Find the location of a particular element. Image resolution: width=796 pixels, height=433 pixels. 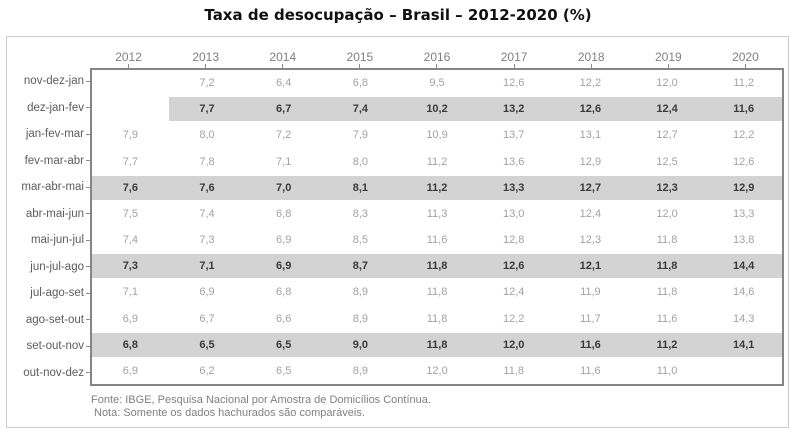

table-cell-fev-mar-abr-2019: 12,5 is located at coordinates (667, 161).